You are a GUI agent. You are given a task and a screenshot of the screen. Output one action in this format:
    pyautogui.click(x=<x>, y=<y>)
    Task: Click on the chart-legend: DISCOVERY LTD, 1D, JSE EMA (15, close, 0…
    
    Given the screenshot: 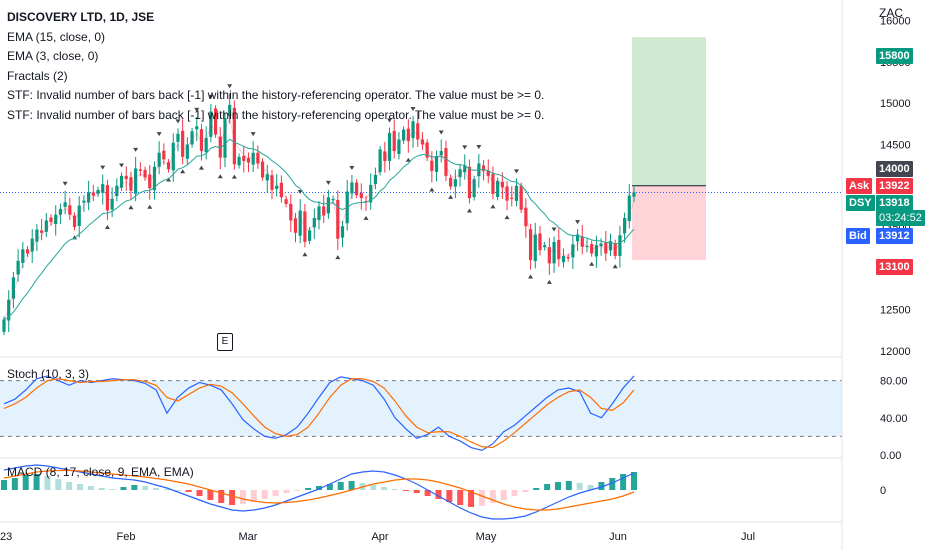 What is the action you would take?
    pyautogui.click(x=275, y=66)
    